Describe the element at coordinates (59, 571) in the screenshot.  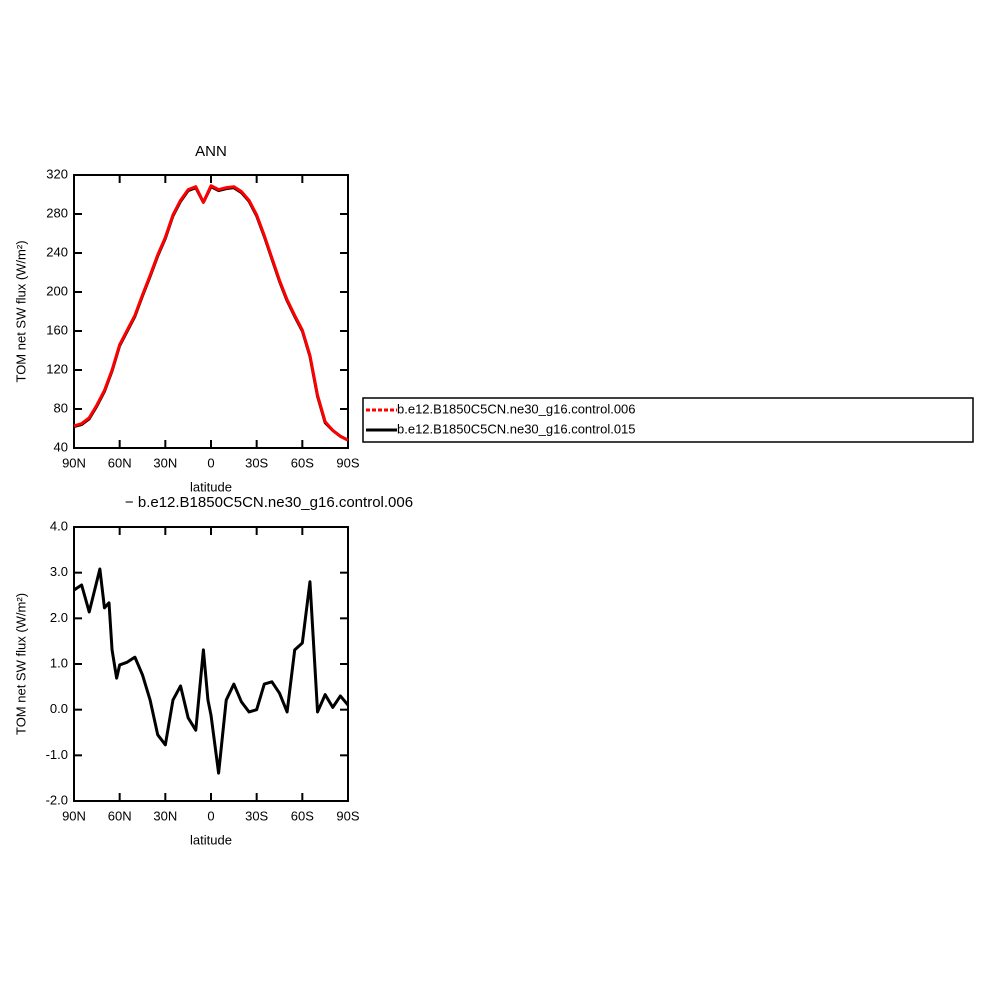
I see `y-tick-label: 3.0` at that location.